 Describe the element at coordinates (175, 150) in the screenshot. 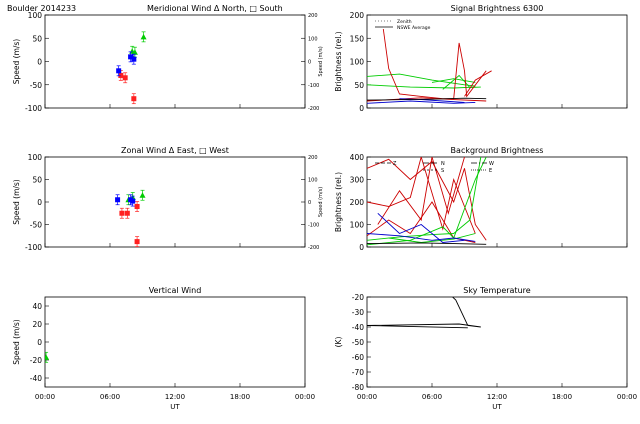

I see `chart-title: Zonal Wind Δ East, □ West` at that location.